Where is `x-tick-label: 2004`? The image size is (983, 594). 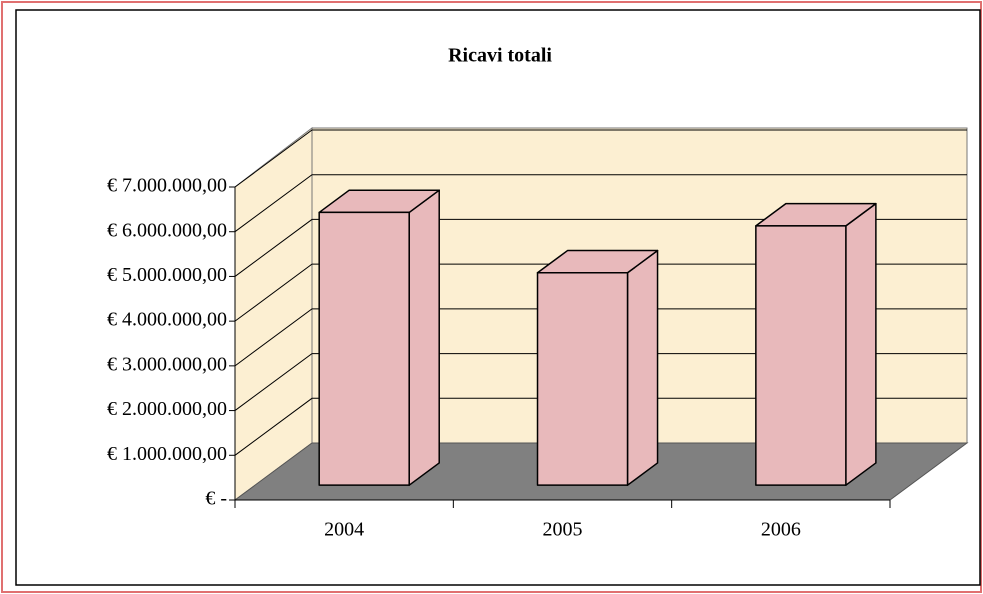
x-tick-label: 2004 is located at coordinates (344, 530).